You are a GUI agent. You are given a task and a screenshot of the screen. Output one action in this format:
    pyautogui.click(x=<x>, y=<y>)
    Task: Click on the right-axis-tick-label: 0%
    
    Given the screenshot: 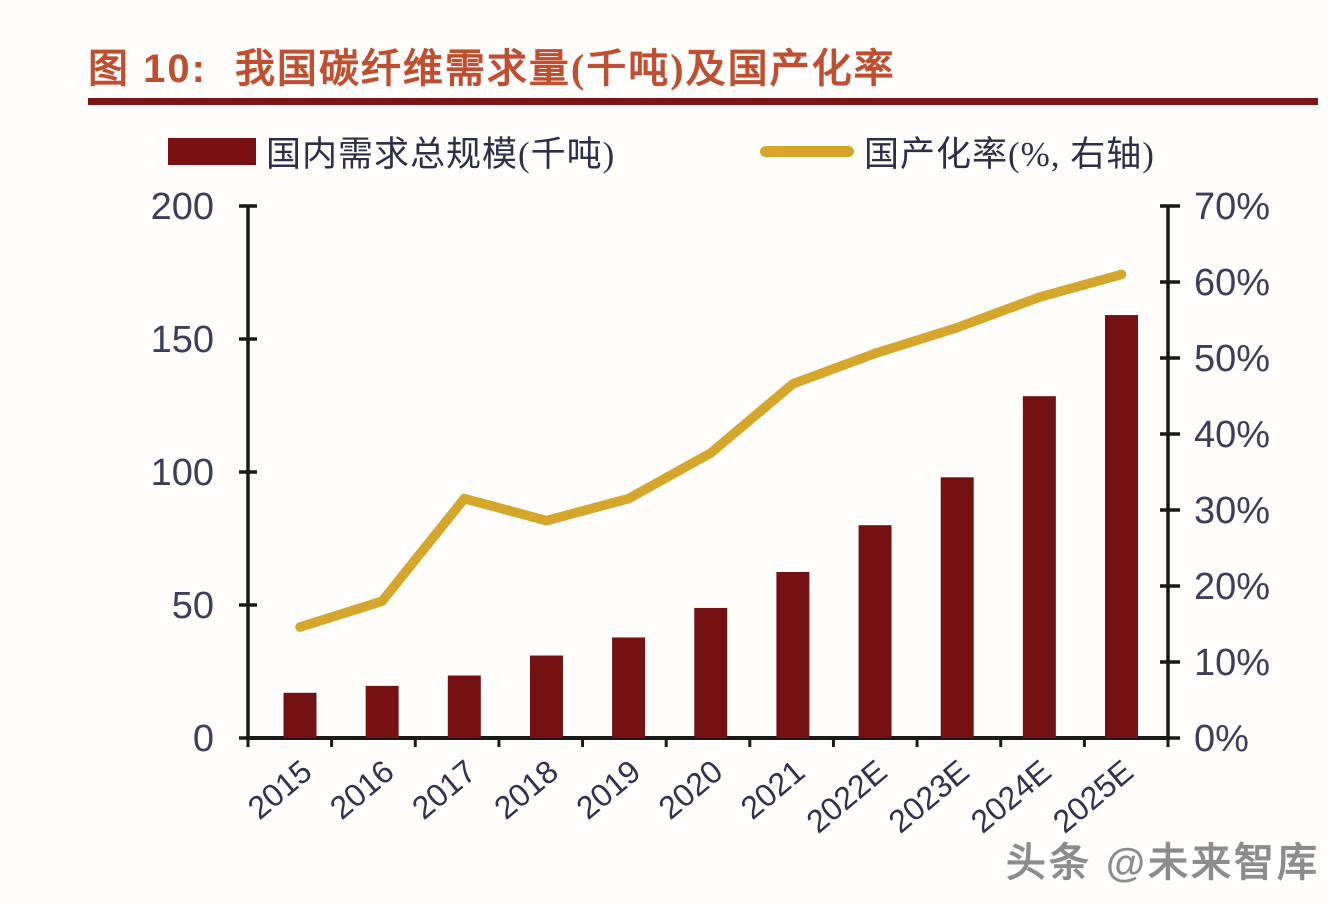 What is the action you would take?
    pyautogui.click(x=1221, y=739)
    